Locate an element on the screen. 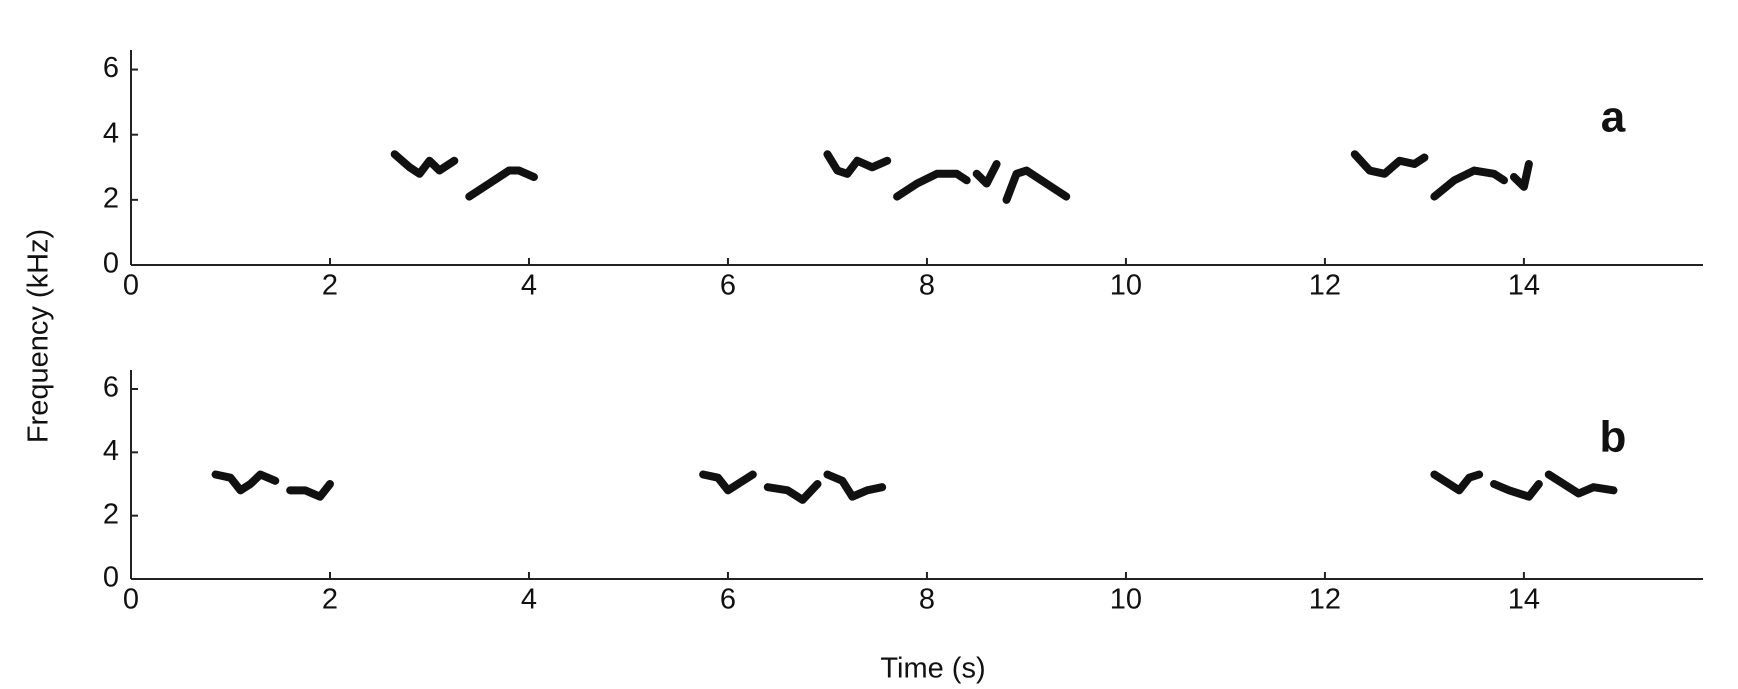  y-axis-label: Frequency (kHz) is located at coordinates (39, 336).